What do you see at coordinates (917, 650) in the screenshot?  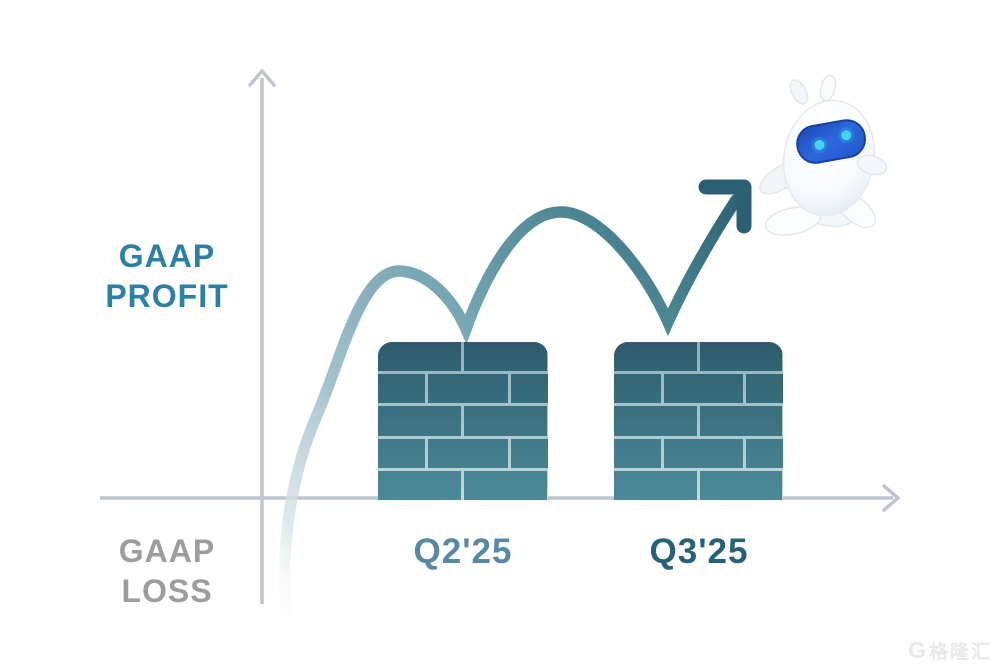 I see `watermark-logo-icon: G` at bounding box center [917, 650].